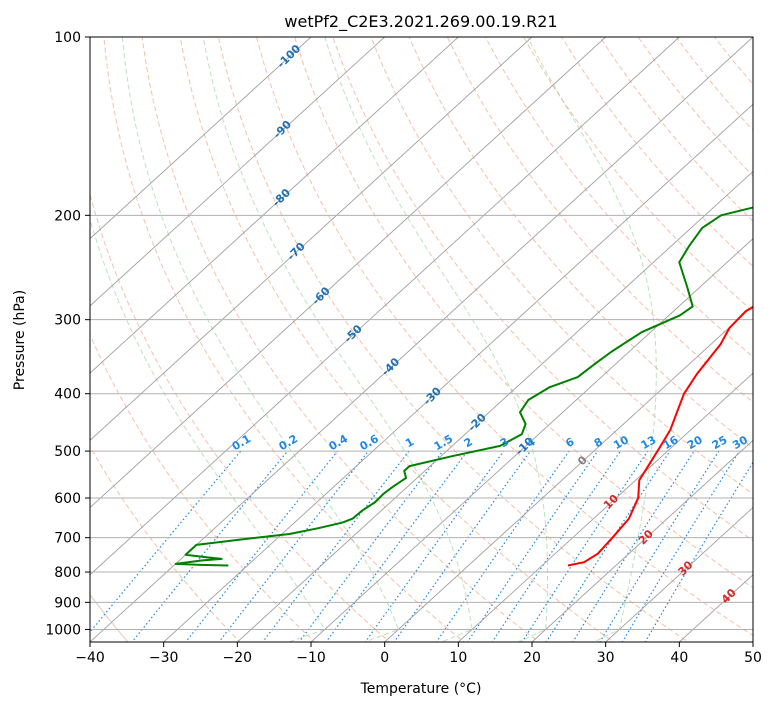  Describe the element at coordinates (67, 38) in the screenshot. I see `y-tick-label: 100` at that location.